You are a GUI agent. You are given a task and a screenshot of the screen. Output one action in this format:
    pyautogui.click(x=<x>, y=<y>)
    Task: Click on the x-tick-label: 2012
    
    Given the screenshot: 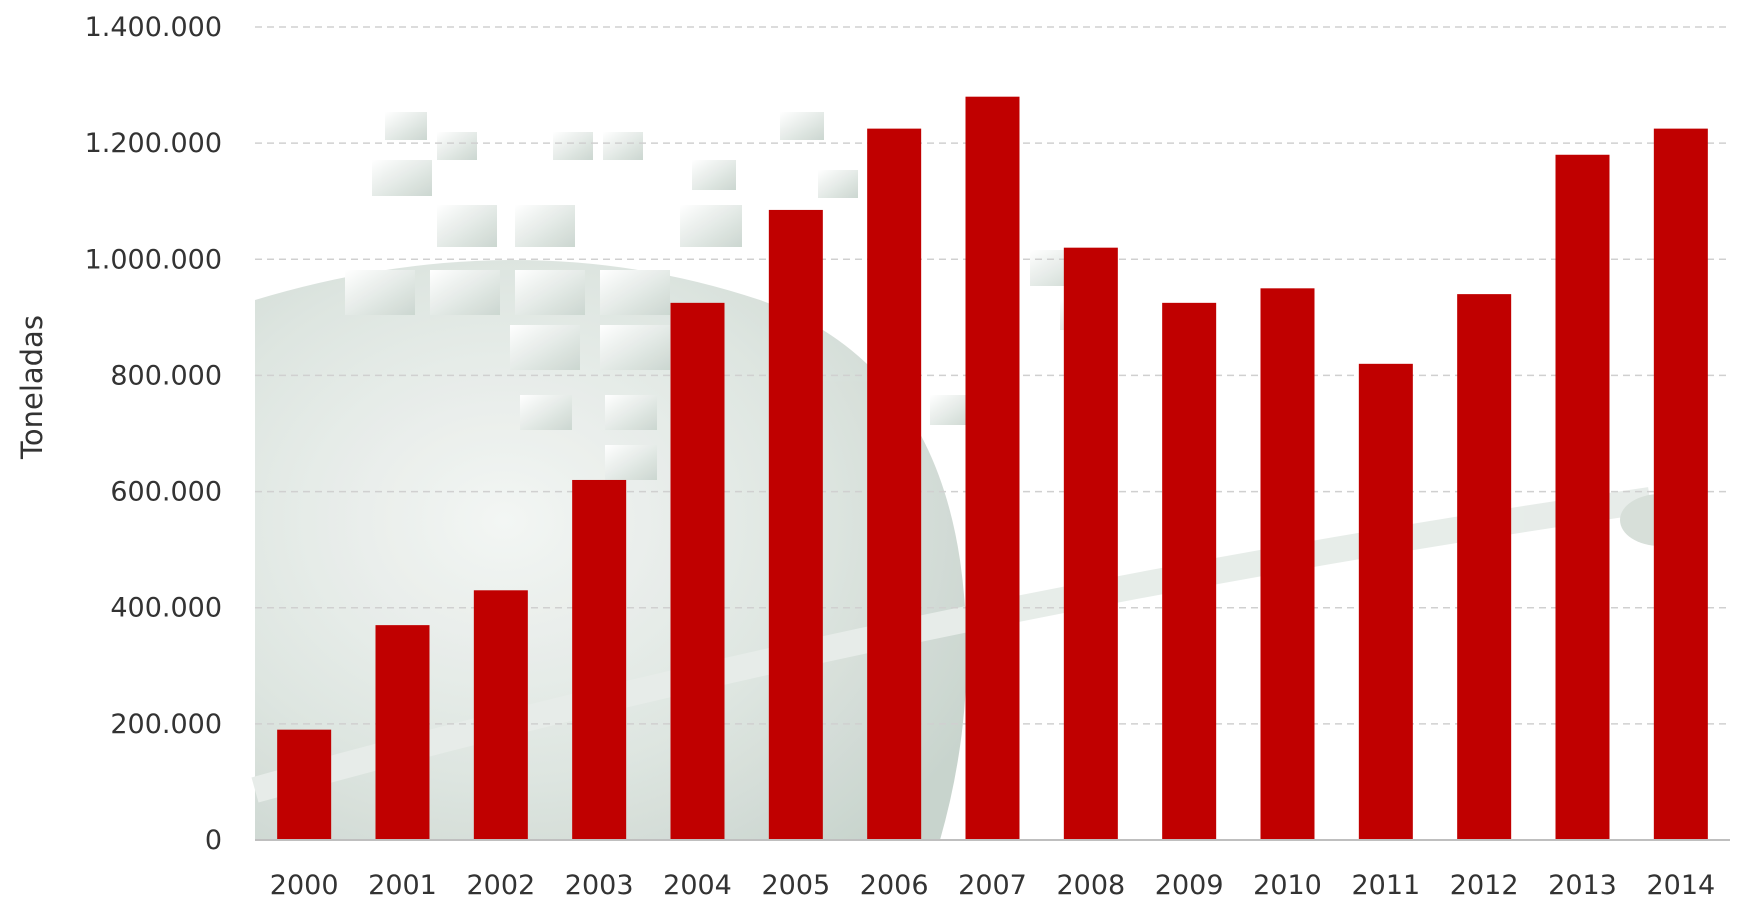 What is the action you would take?
    pyautogui.click(x=1484, y=885)
    